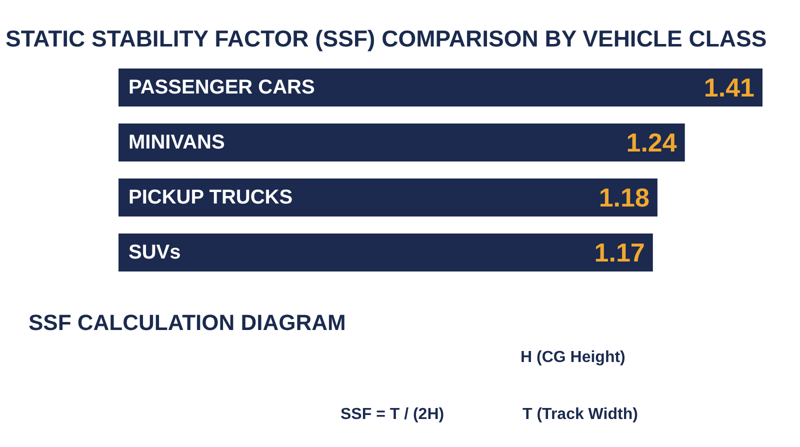 This screenshot has height=447, width=800. I want to click on chart-title: STATIC STABILITY FACTOR (SSF) COMPARISON BY VEHICLE CLASS, so click(386, 39).